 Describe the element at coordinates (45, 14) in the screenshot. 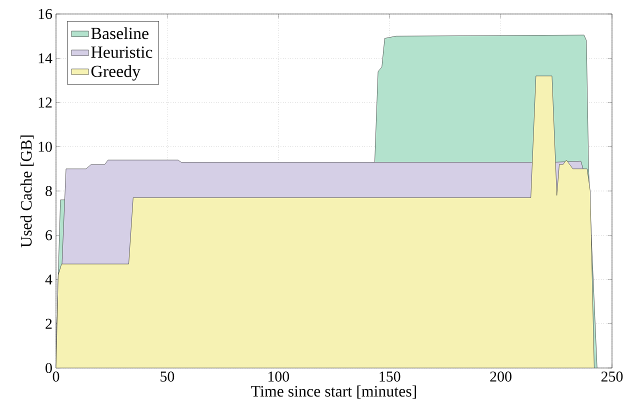

I see `y-tick-label: 16` at that location.